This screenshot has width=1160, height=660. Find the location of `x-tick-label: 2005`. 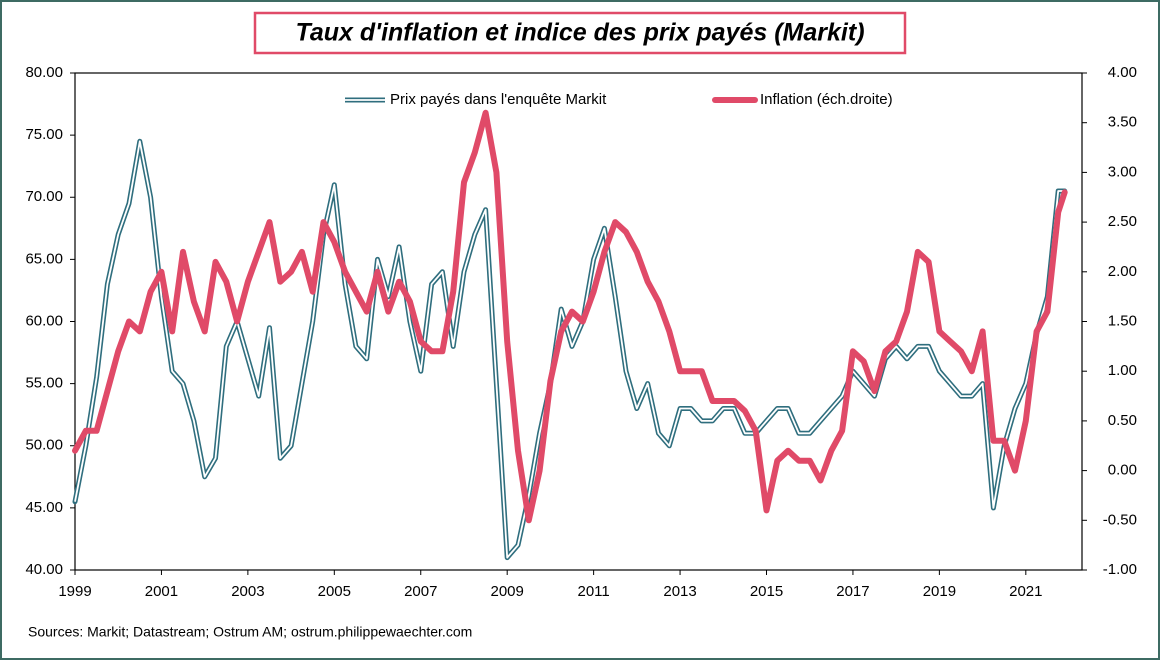

x-tick-label: 2005 is located at coordinates (334, 591).